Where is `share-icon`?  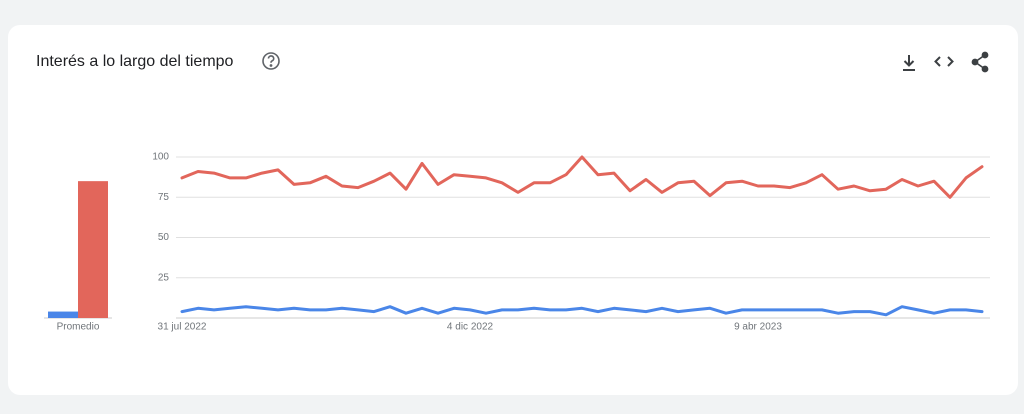
share-icon is located at coordinates (980, 62).